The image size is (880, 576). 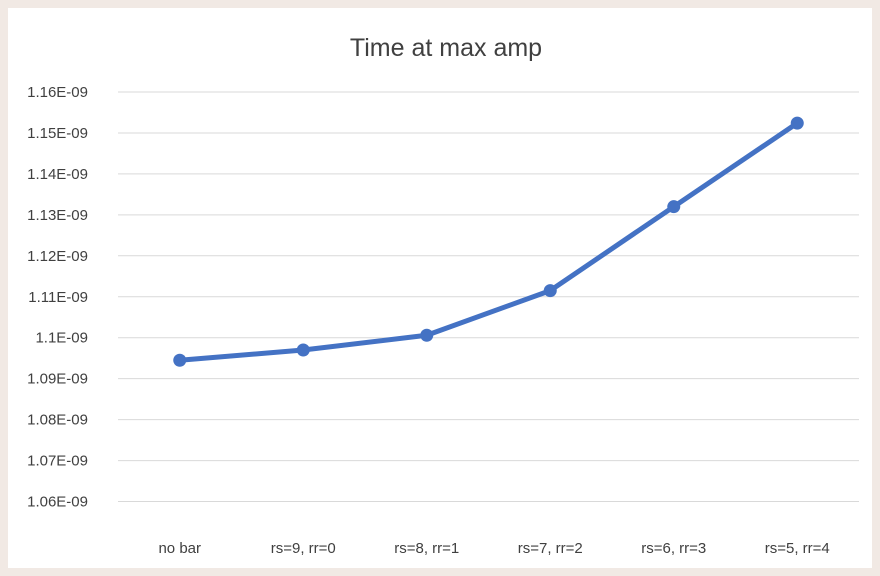 I want to click on y-axis-tick-label: 1.07E-09, so click(x=57, y=461).